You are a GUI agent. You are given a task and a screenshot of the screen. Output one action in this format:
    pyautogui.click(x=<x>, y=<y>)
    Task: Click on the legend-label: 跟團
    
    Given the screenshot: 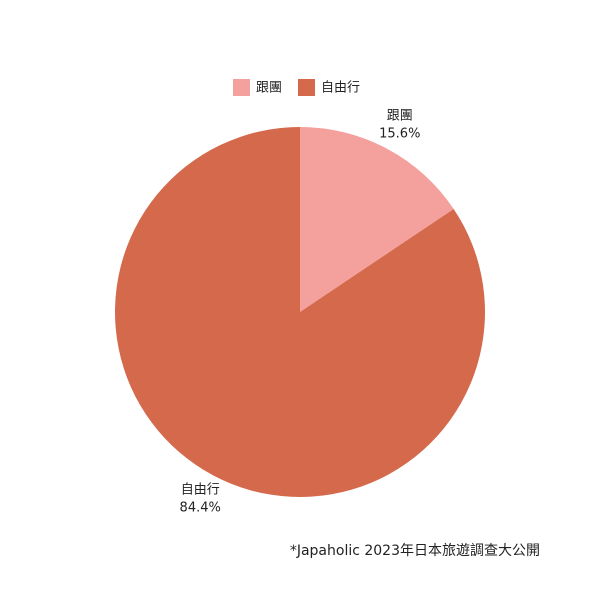 What is the action you would take?
    pyautogui.click(x=269, y=88)
    